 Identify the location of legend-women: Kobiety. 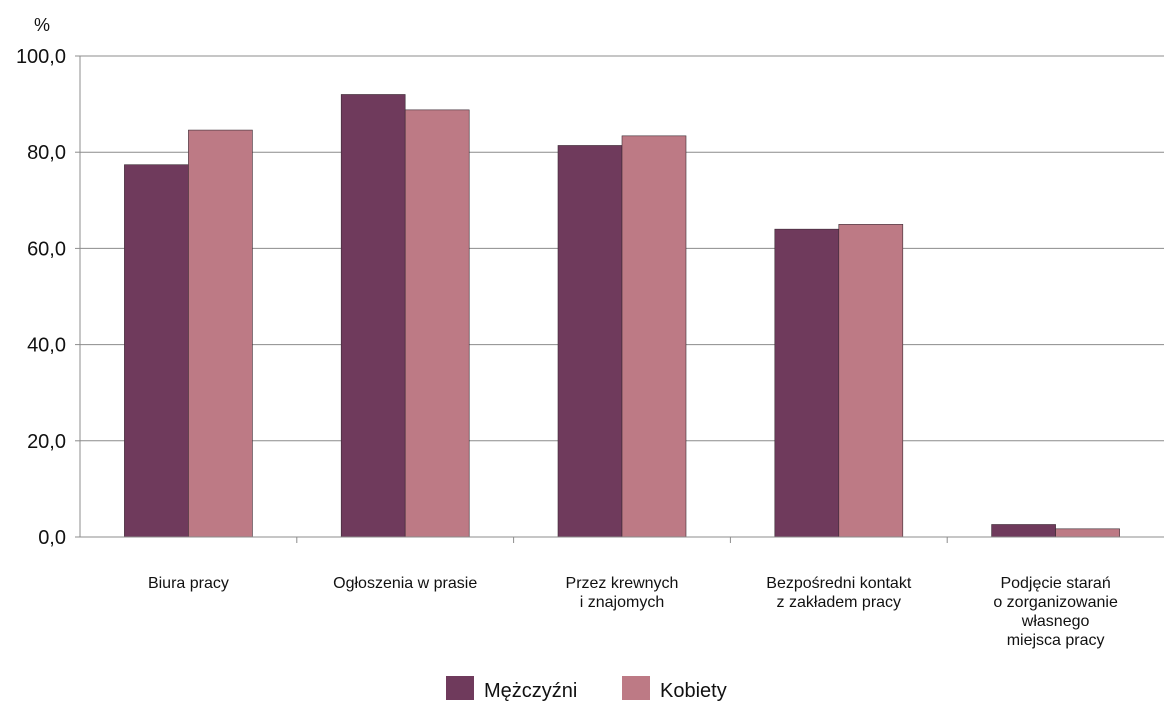
(674, 689).